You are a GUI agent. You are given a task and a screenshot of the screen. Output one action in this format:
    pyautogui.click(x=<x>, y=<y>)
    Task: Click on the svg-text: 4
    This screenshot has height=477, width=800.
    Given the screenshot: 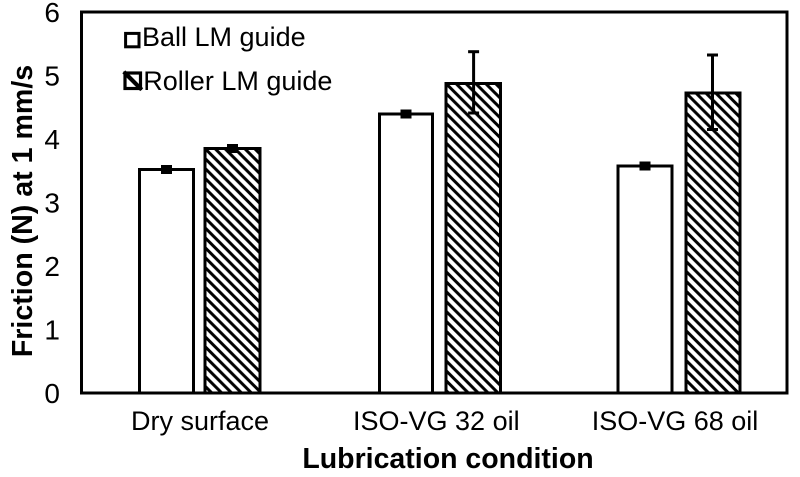 What is the action you would take?
    pyautogui.click(x=52, y=139)
    